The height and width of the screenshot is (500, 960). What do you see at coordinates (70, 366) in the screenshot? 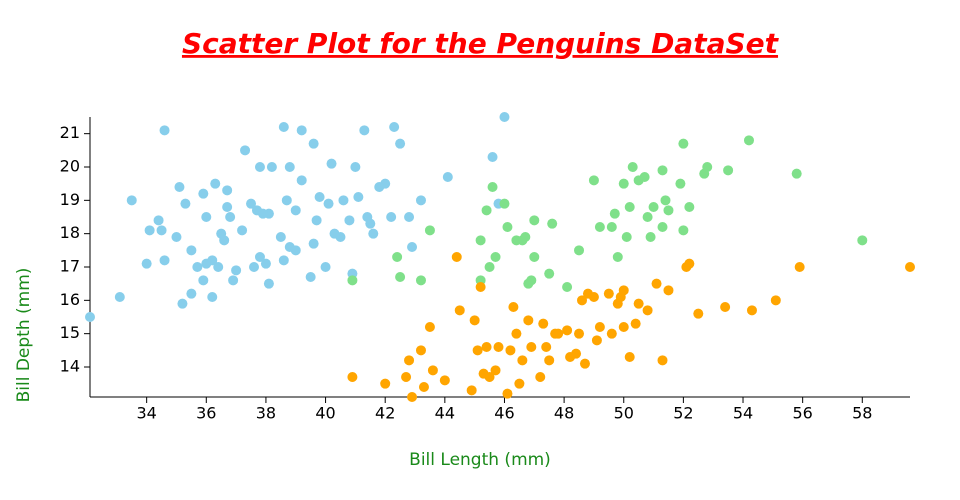
I see `y-tick-label: 14` at bounding box center [70, 366].